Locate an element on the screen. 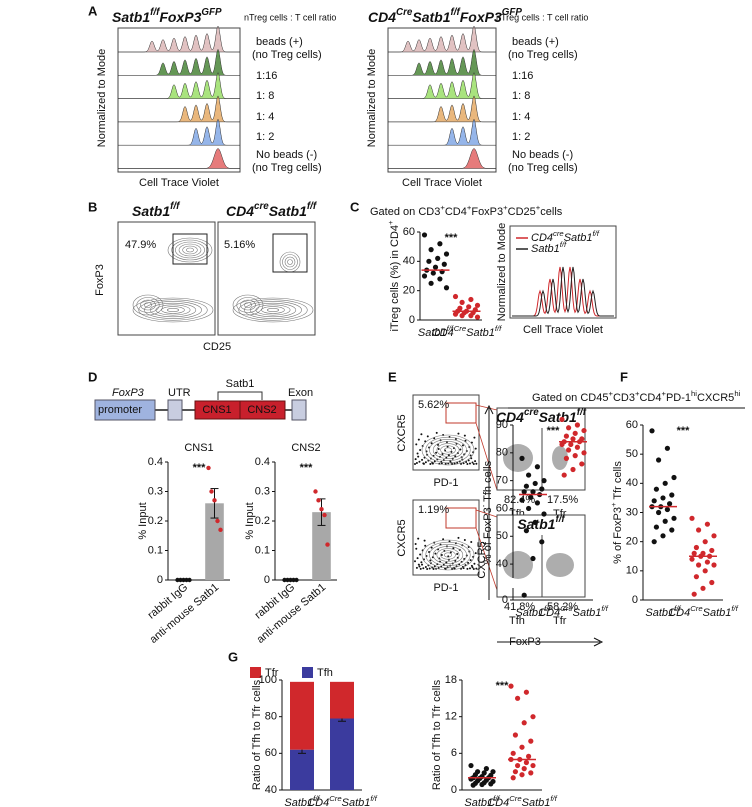  legend-label: CD4creSatb1f/f is located at coordinates (565, 236).